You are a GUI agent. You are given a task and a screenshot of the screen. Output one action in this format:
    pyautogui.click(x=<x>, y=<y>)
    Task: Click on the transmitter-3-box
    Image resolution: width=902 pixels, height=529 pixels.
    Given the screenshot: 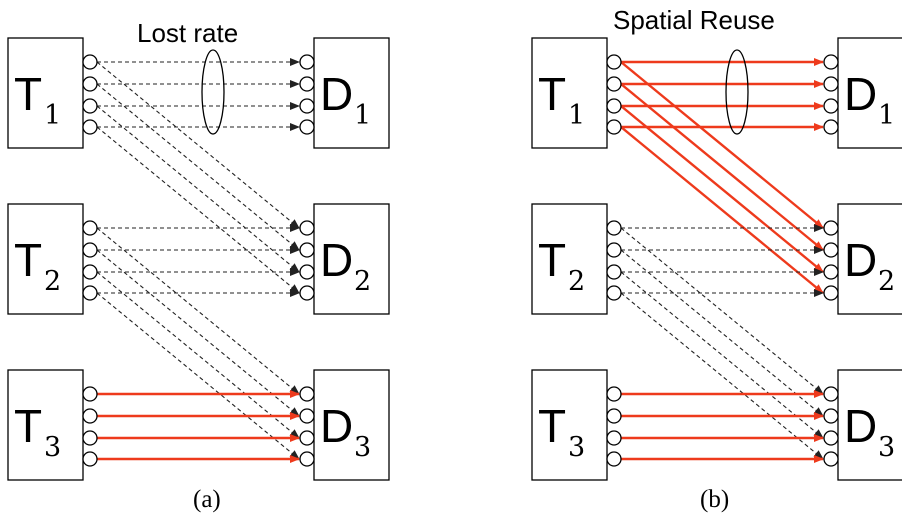 What is the action you would take?
    pyautogui.click(x=569, y=425)
    